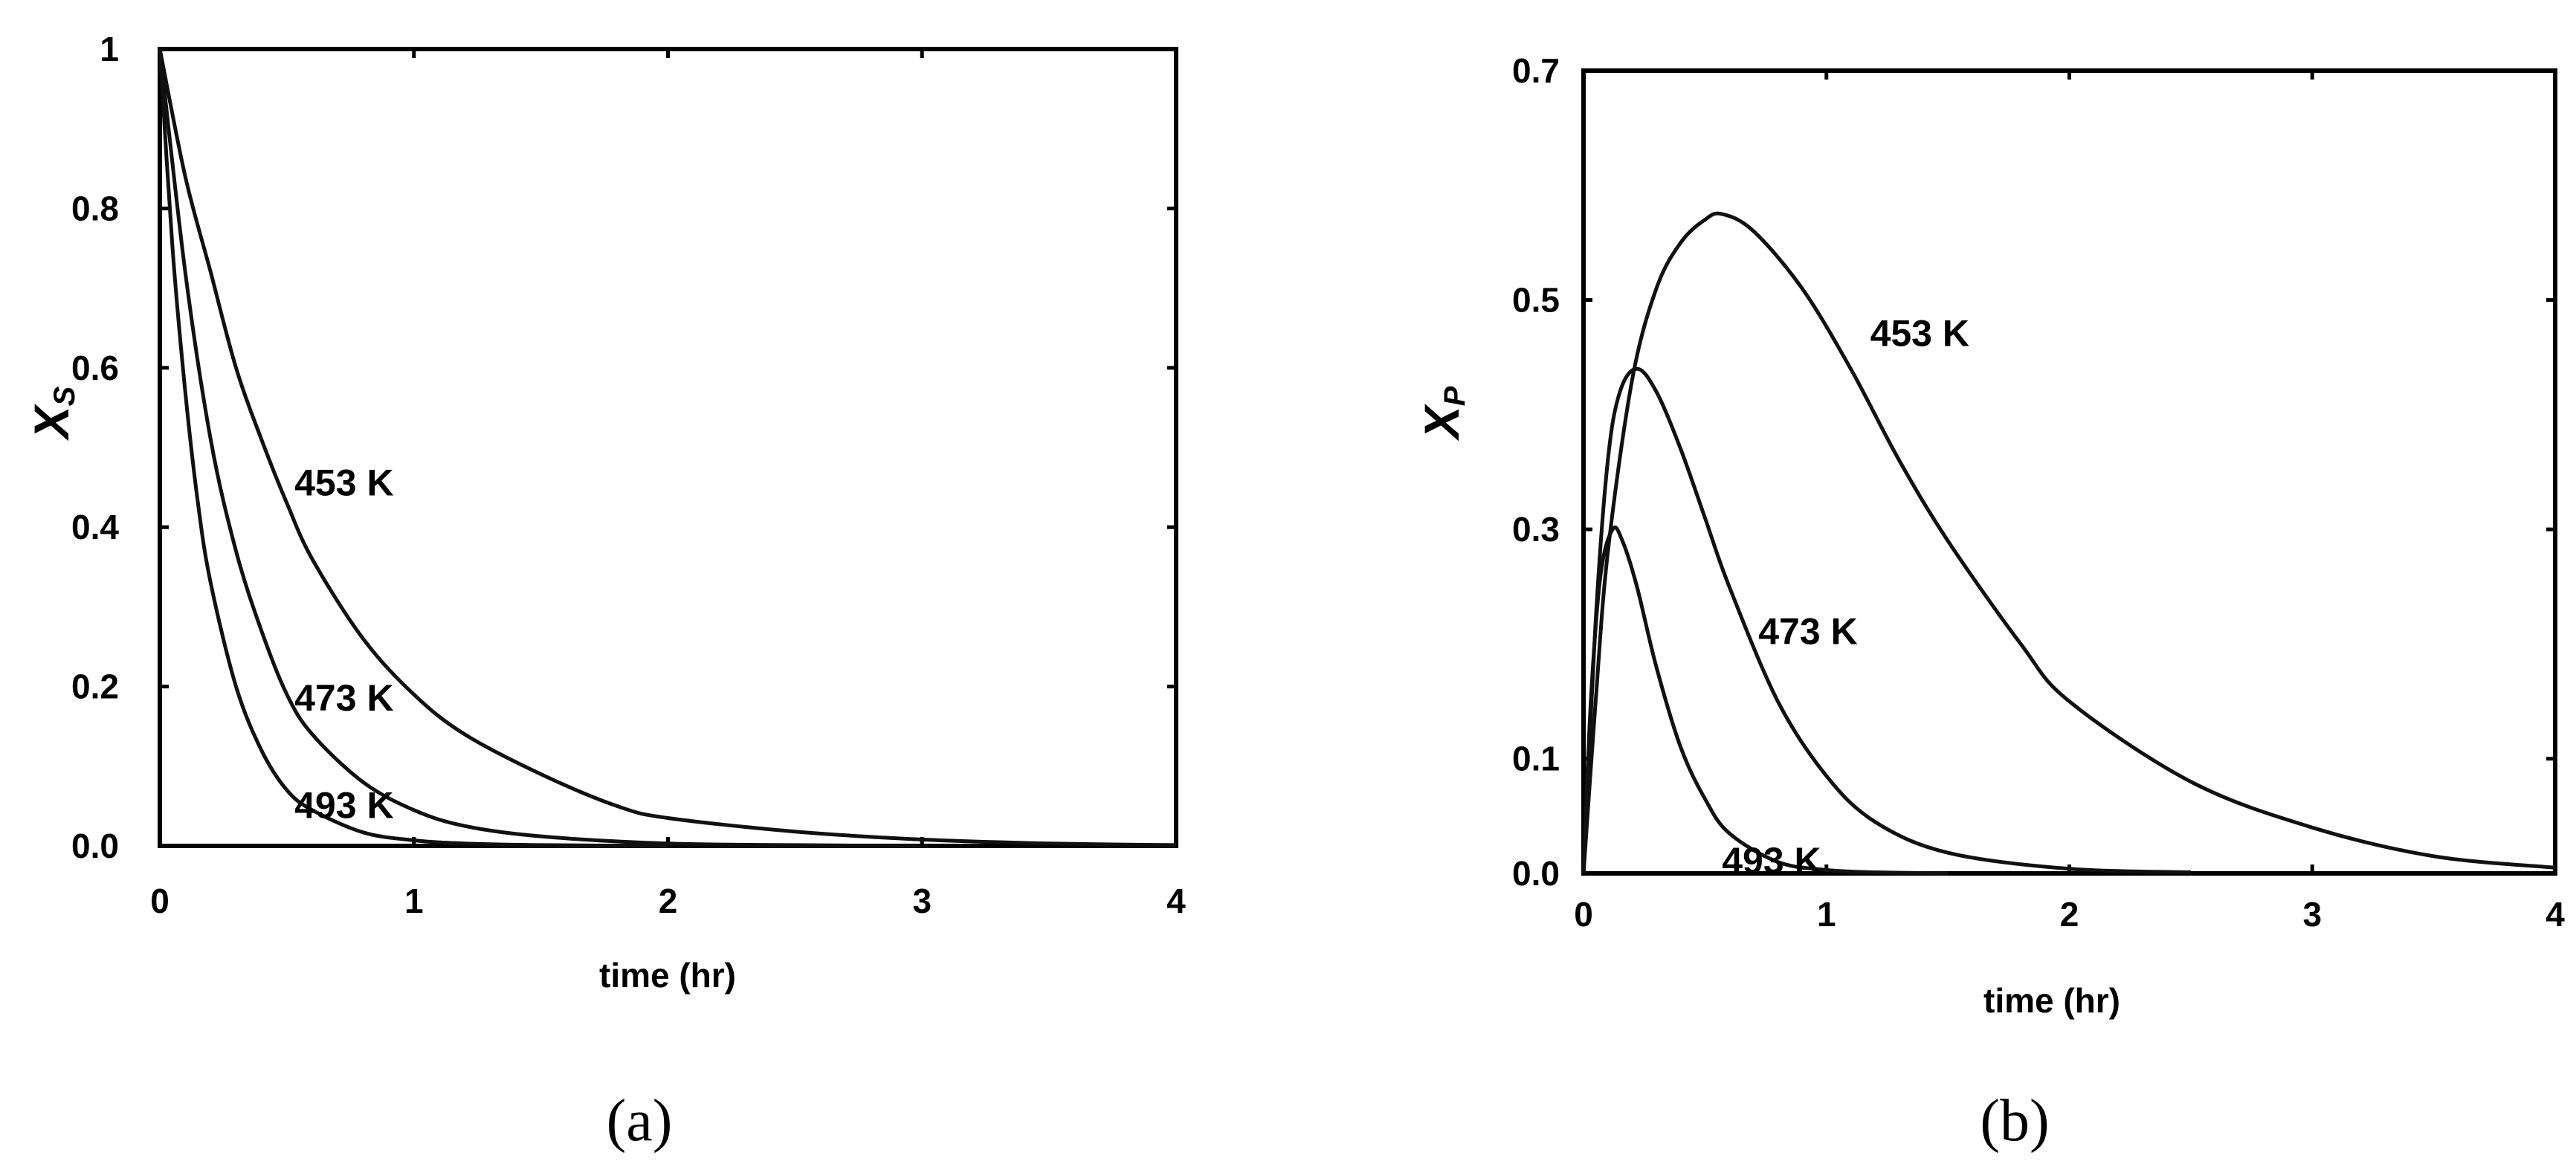 The width and height of the screenshot is (2576, 1170). Describe the element at coordinates (95, 846) in the screenshot. I see `chart-a-y-tick-label: 0.0` at that location.